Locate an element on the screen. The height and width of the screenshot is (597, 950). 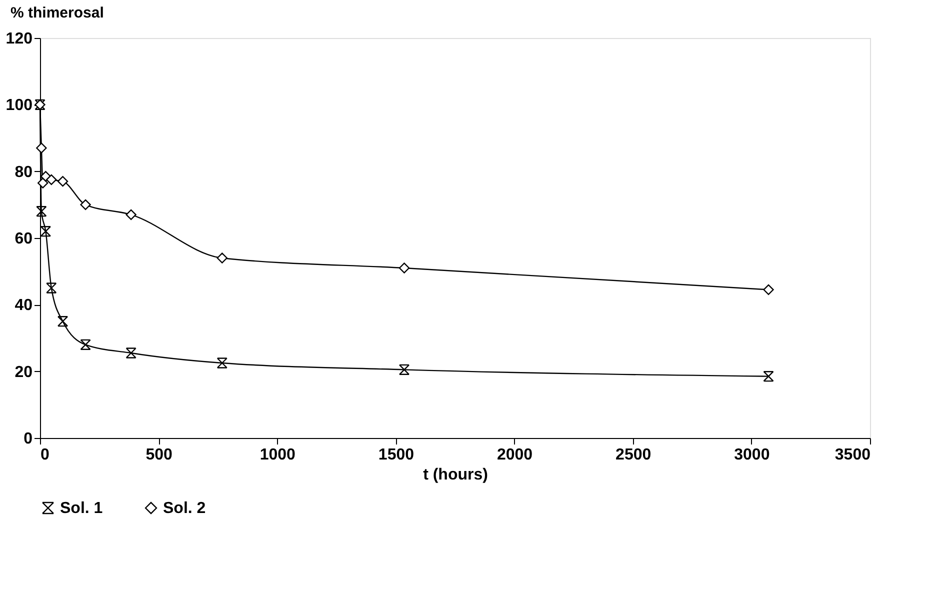
x-tick-label: 3500 is located at coordinates (852, 455).